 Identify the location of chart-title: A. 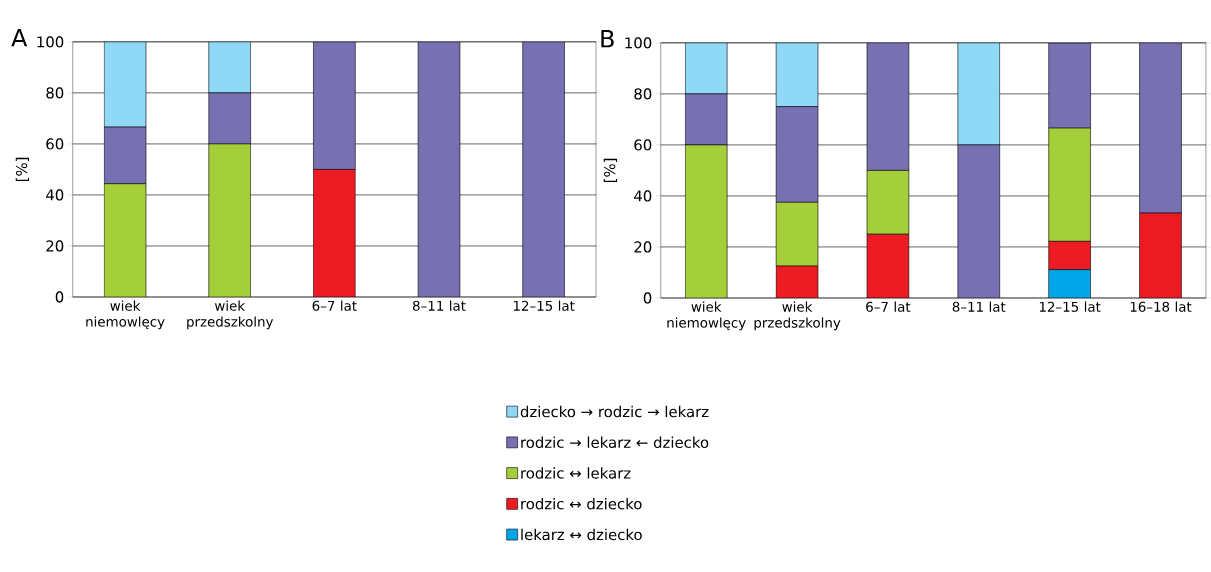
(19, 37).